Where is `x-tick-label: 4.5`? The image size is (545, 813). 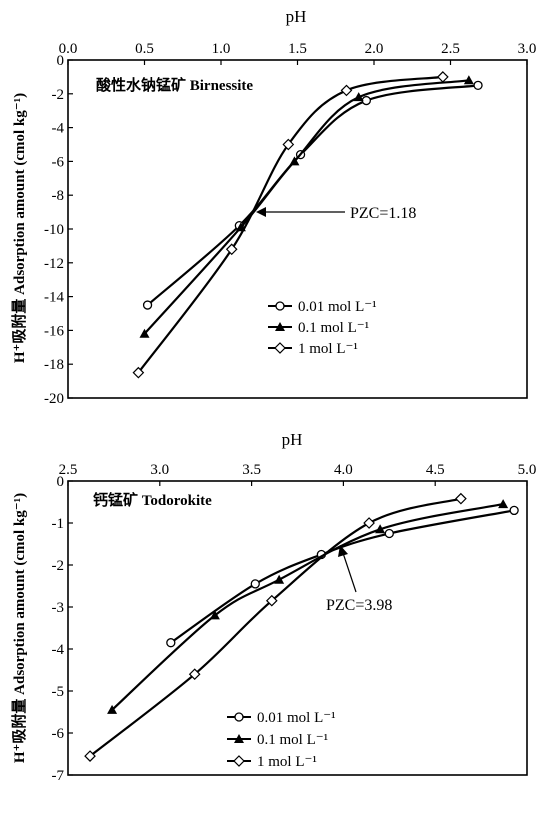
x-tick-label: 4.5 is located at coordinates (435, 470).